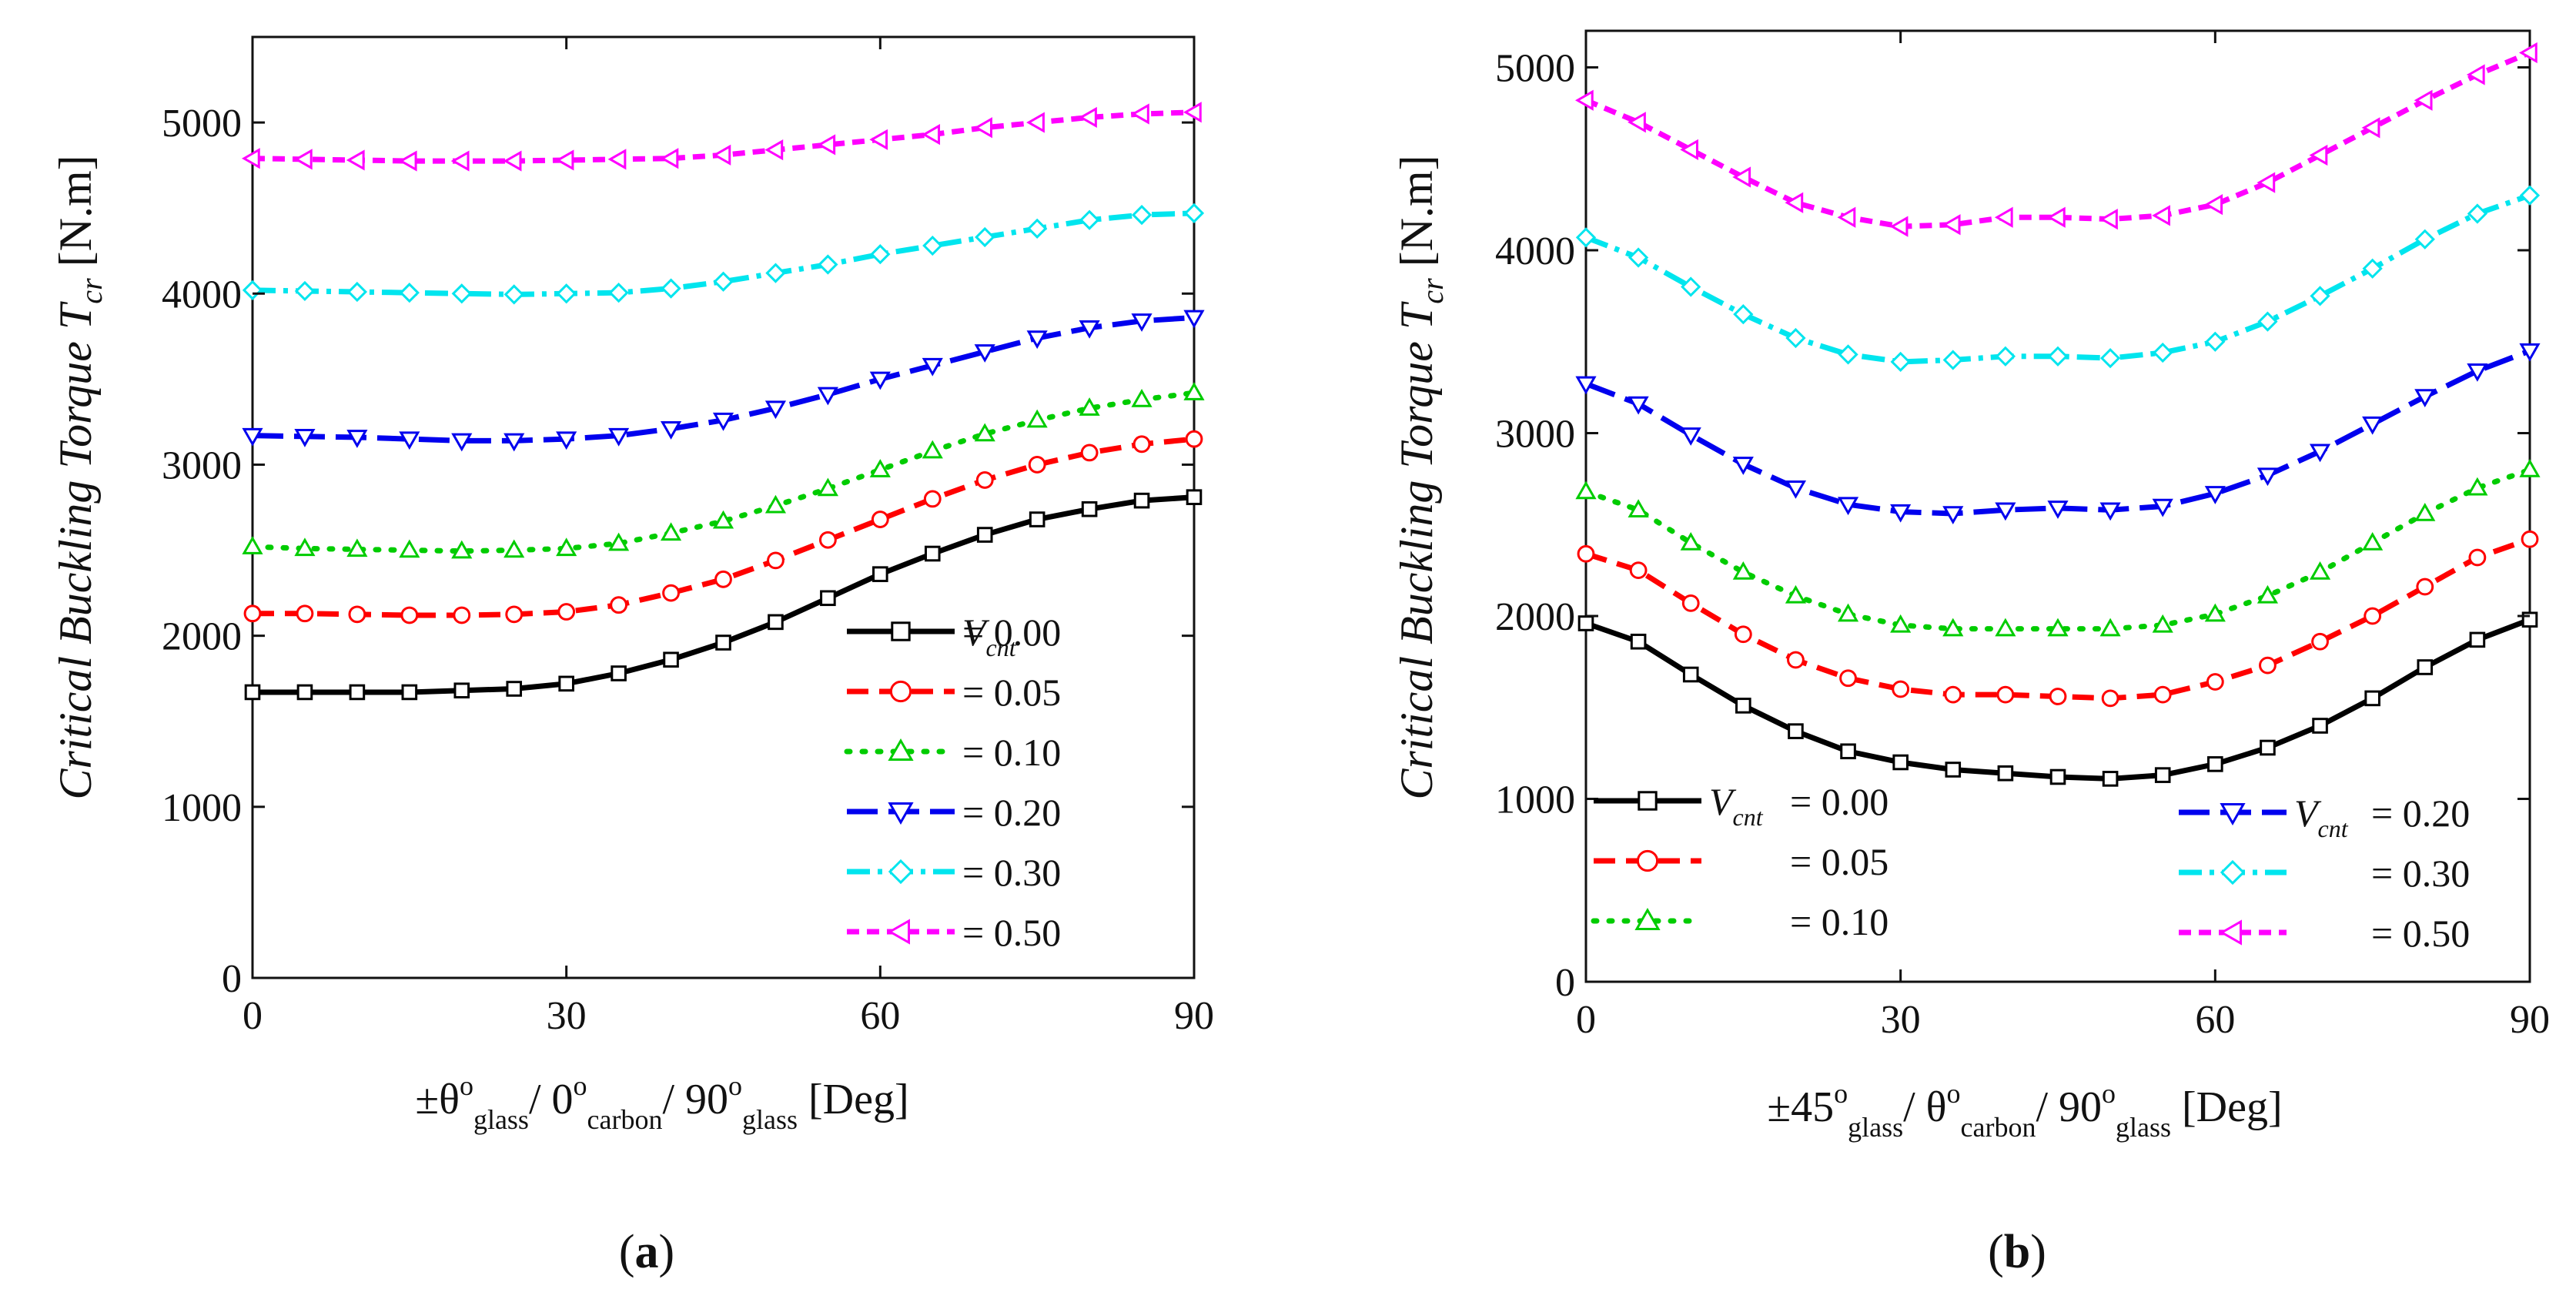  What do you see at coordinates (253, 1016) in the screenshot?
I see `x-tick-label: 0` at bounding box center [253, 1016].